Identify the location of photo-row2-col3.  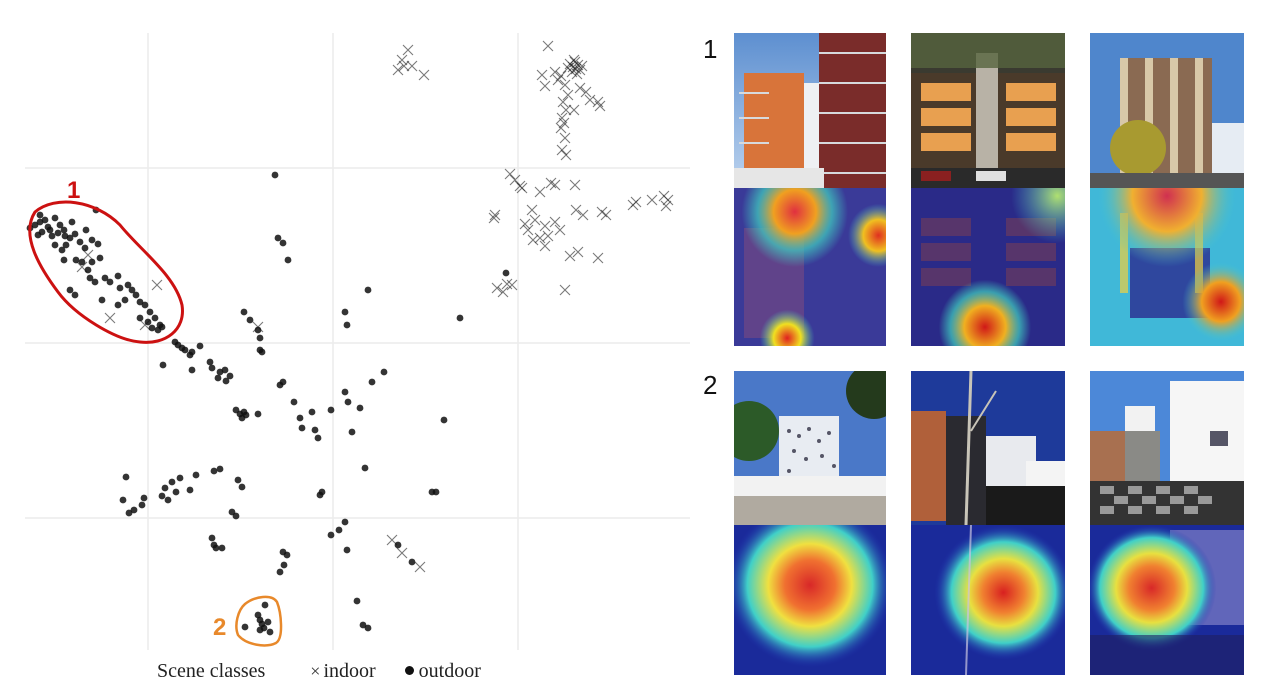
(1167, 448).